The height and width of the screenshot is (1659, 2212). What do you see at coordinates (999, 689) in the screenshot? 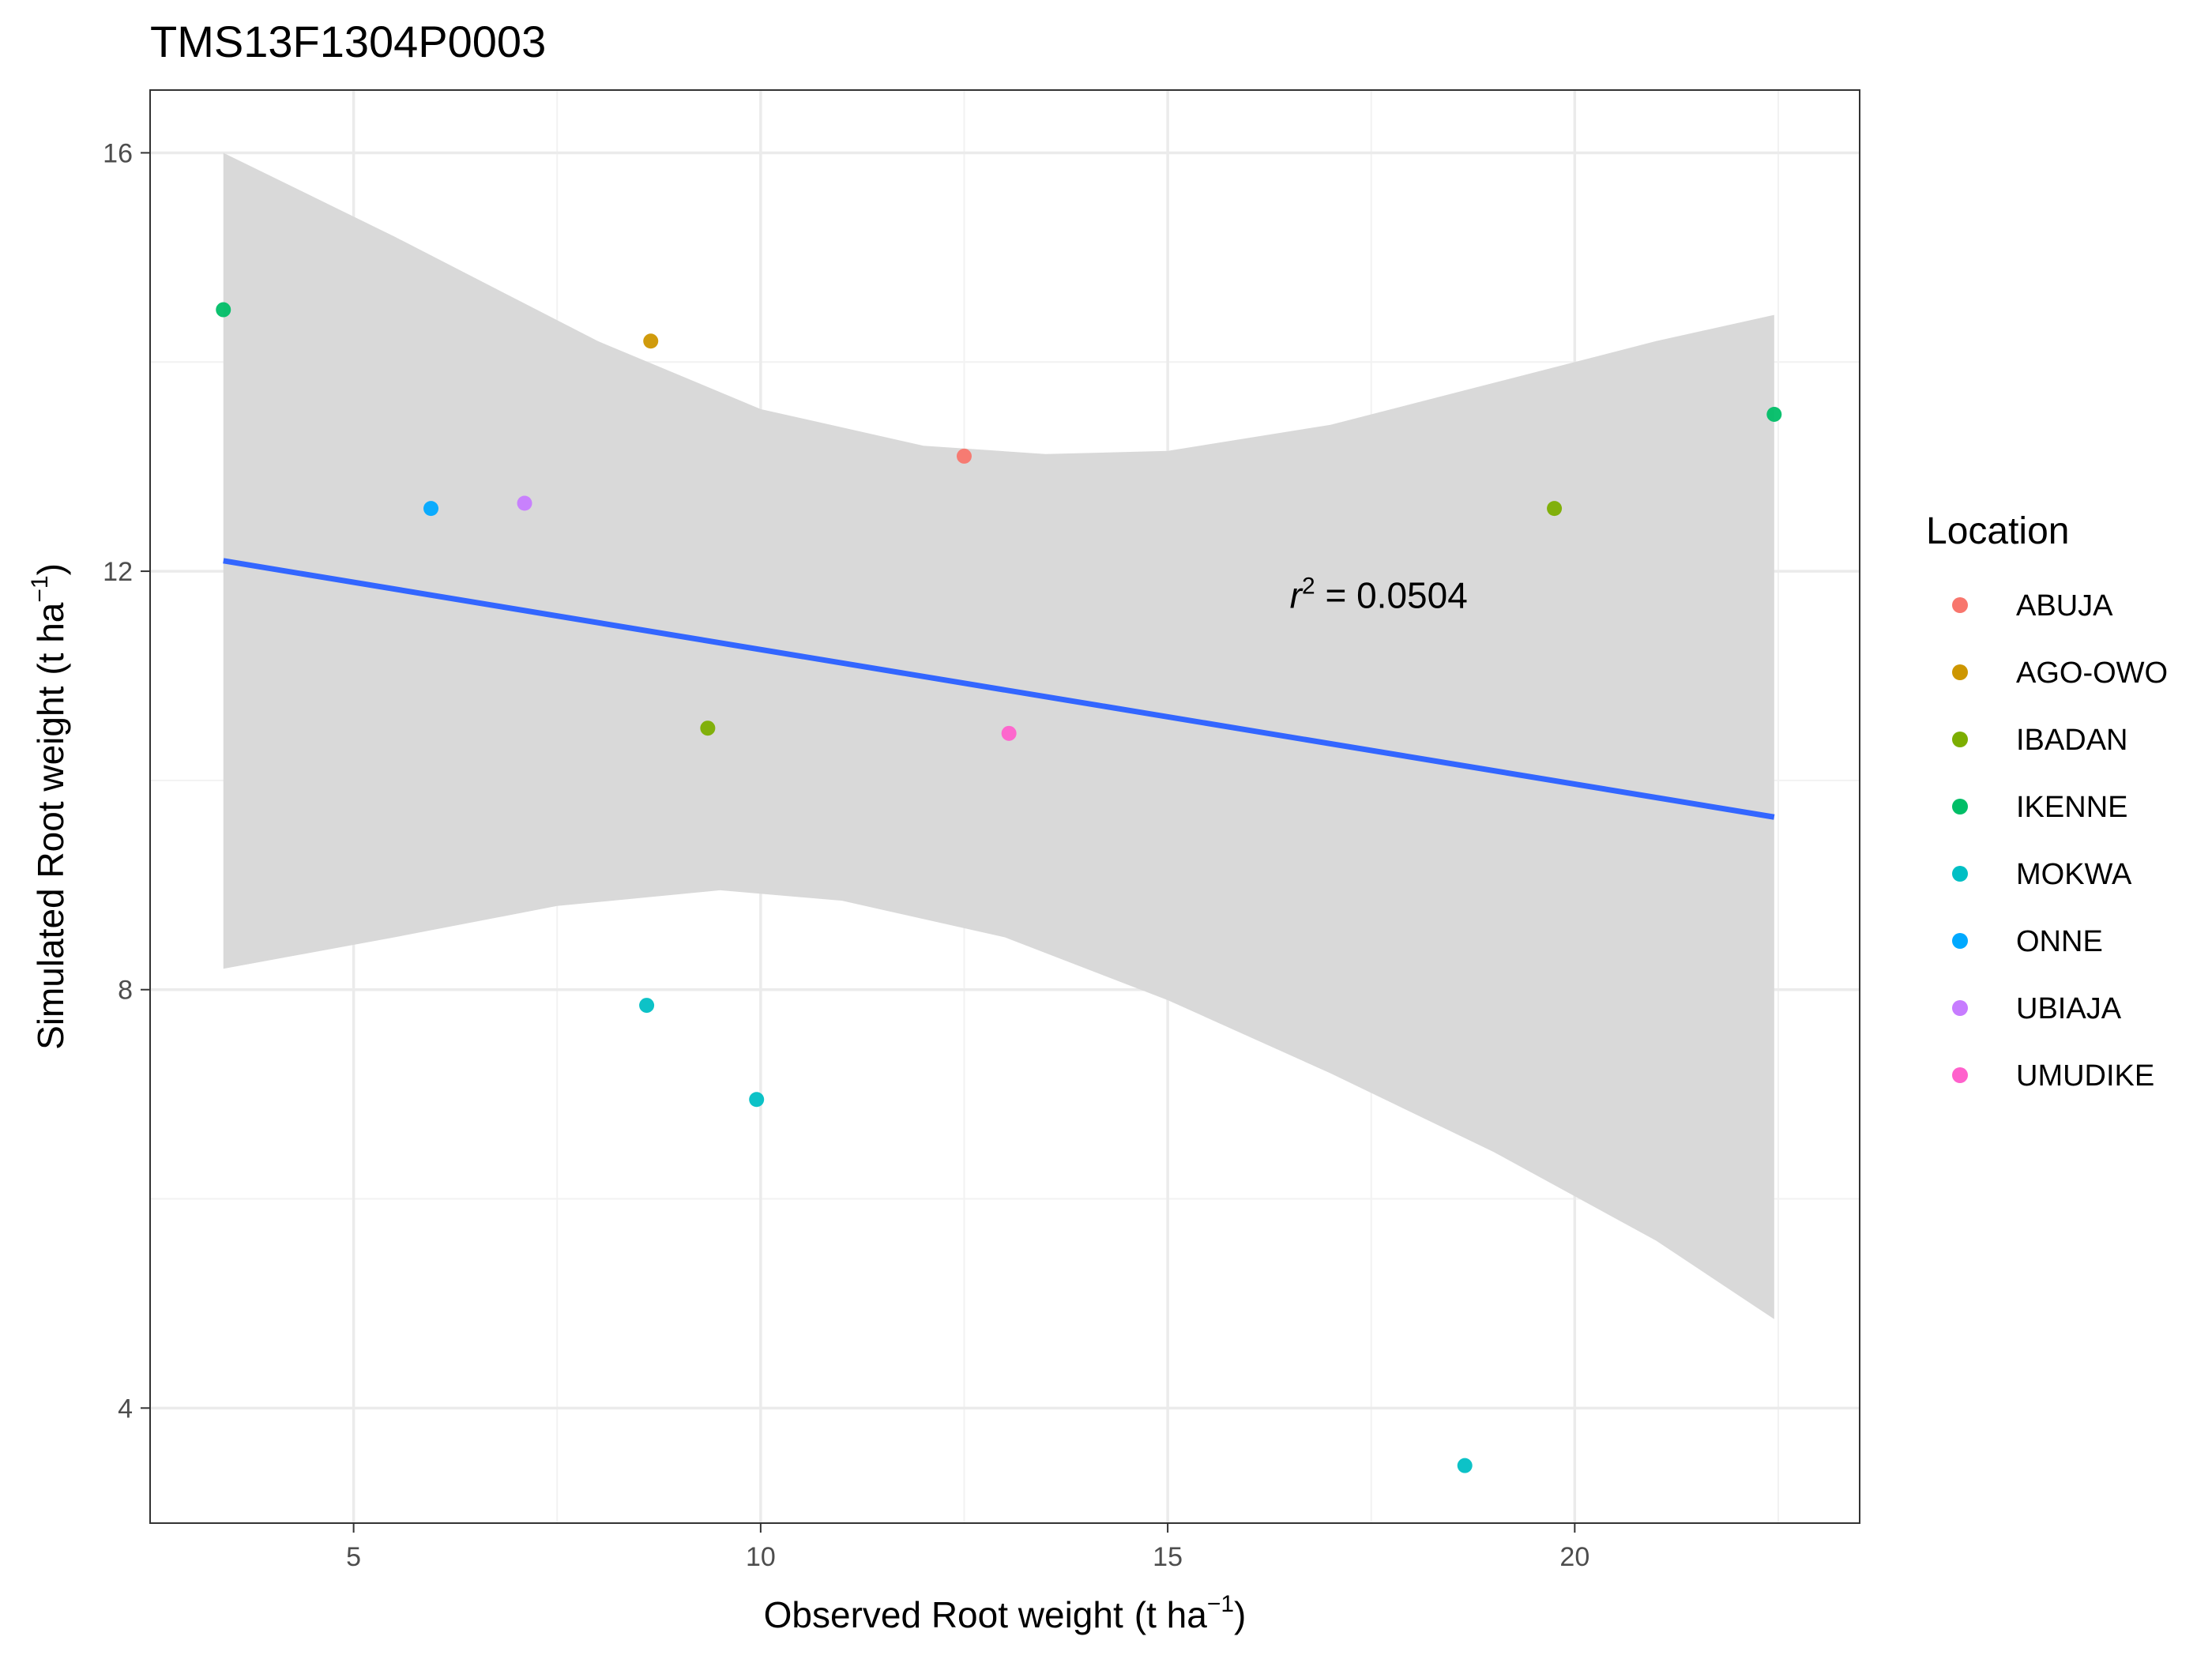
I see `regression-line` at bounding box center [999, 689].